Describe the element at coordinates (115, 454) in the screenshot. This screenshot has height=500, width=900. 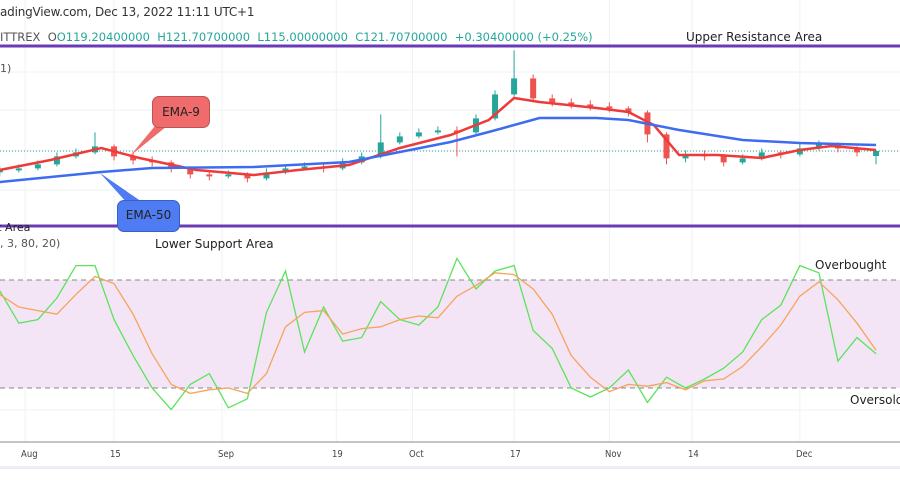
I see `x-tick-label: 15` at that location.